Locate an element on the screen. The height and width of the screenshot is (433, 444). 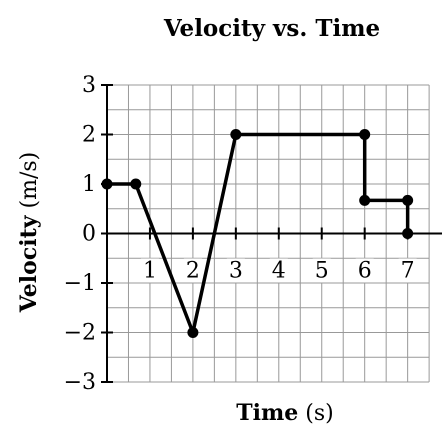
x-tick-label: 2 is located at coordinates (193, 271).